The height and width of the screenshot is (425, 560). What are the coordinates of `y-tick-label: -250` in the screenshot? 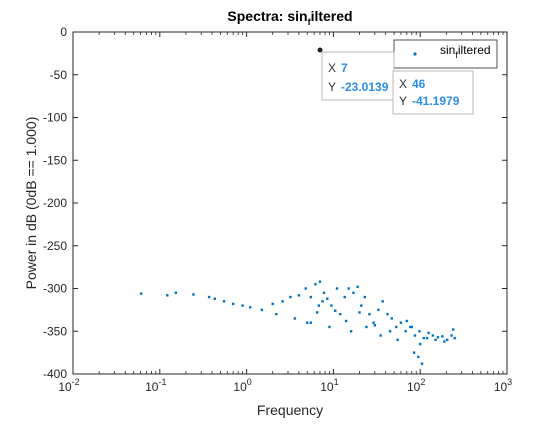 It's located at (55, 246).